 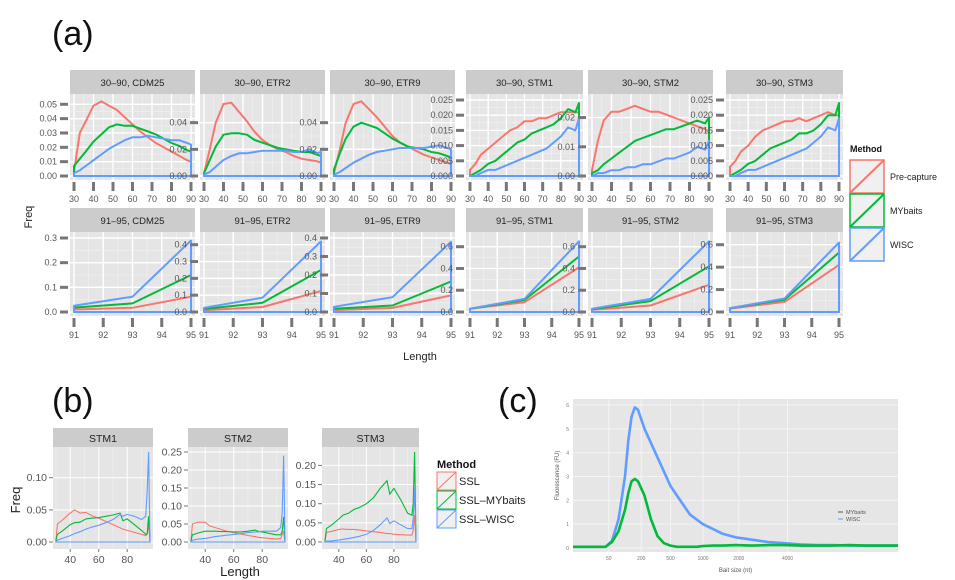 What do you see at coordinates (50, 238) in the screenshot?
I see `y-tick-label: 0.3` at bounding box center [50, 238].